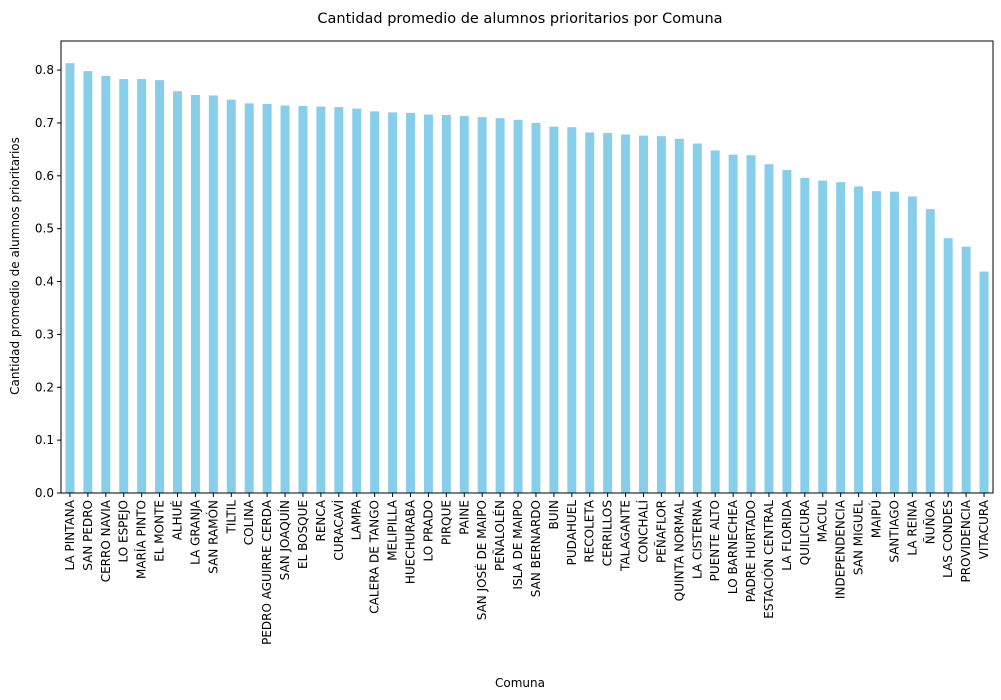 The height and width of the screenshot is (700, 1001). I want to click on y-tick-label: 0.7, so click(44, 123).